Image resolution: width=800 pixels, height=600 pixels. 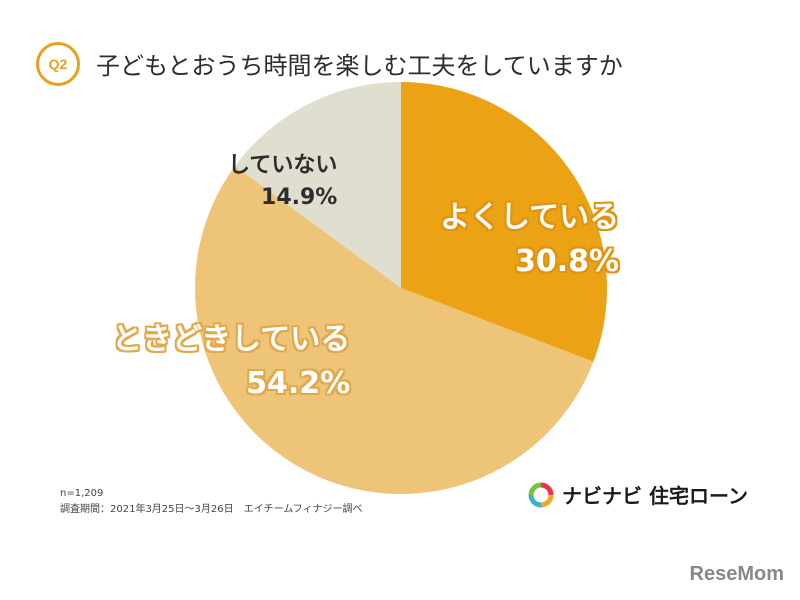 I want to click on header: Q2 子どもとおうち時間を楽しむ工夫をしていますか, so click(x=406, y=63).